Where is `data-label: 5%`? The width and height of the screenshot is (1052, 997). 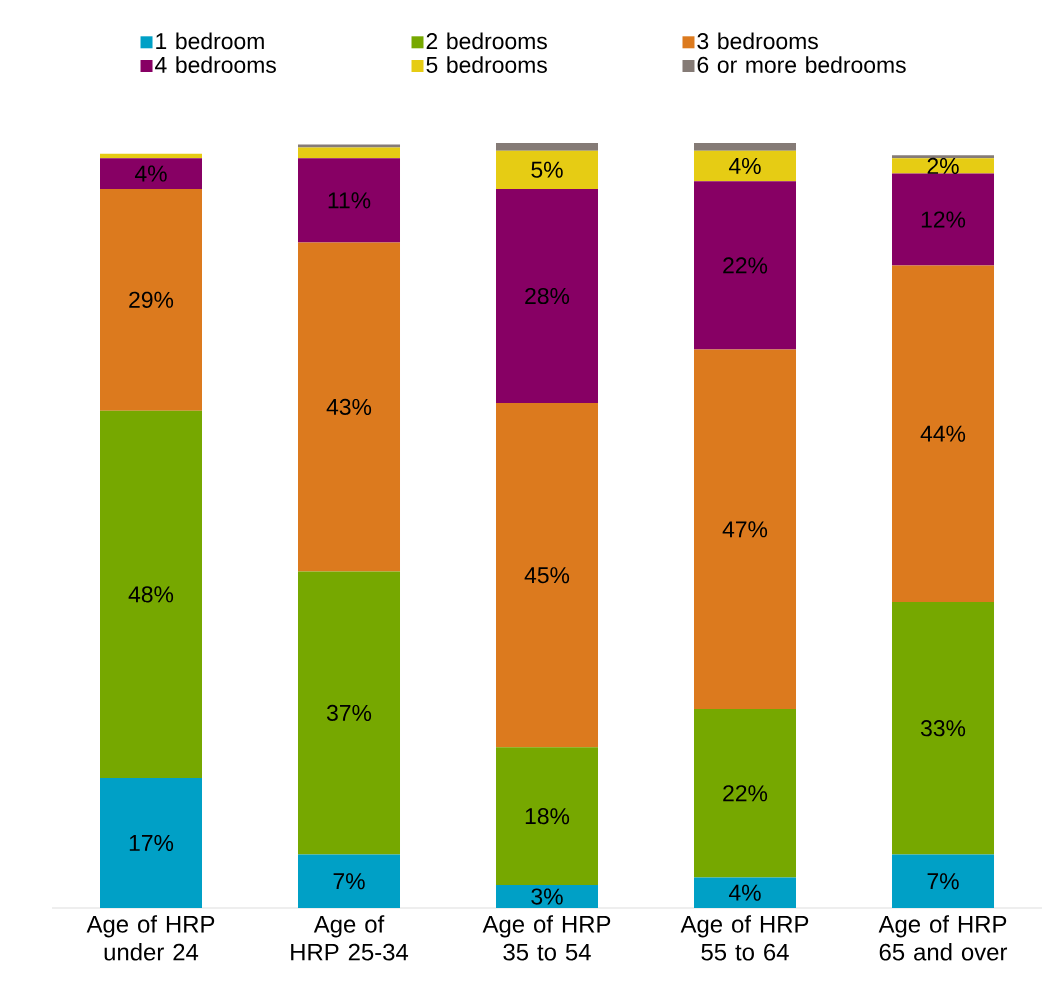 data-label: 5% is located at coordinates (547, 169).